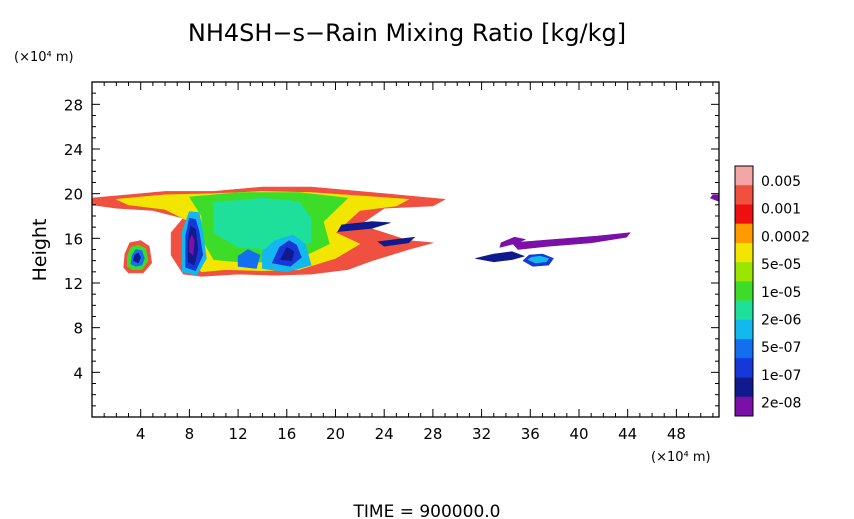 This screenshot has height=519, width=854. I want to click on x-tick-label: 40, so click(578, 434).